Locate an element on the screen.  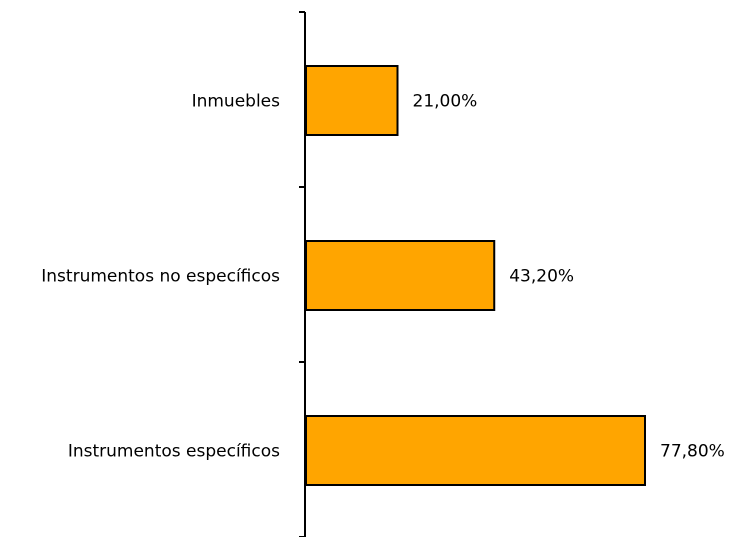
data-label: 43,20% is located at coordinates (541, 277).